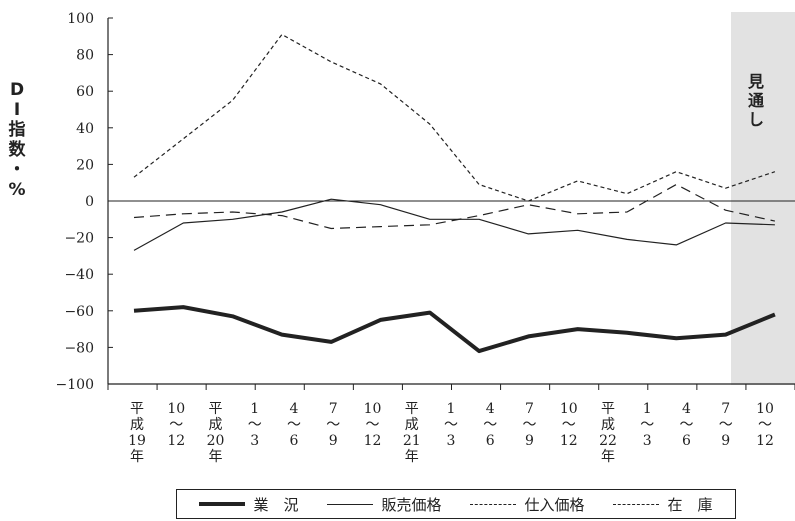  What do you see at coordinates (17, 150) in the screenshot?
I see `y-axis-label-char: 数` at bounding box center [17, 150].